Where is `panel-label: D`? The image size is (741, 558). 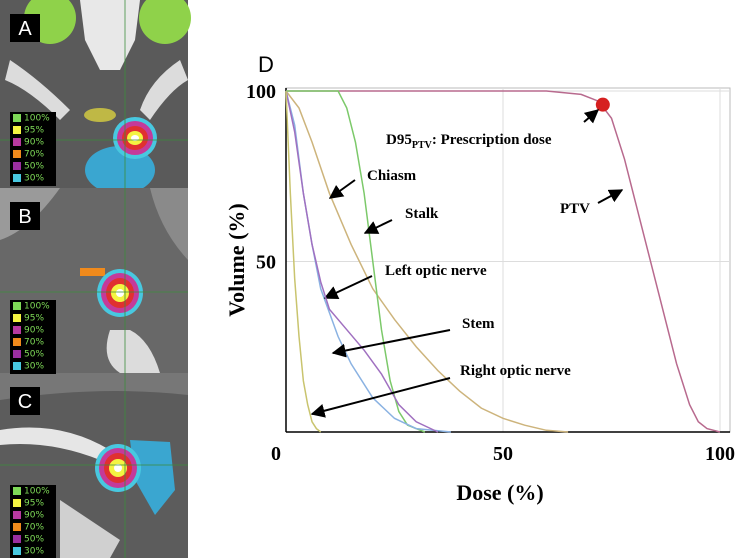 panel-label: D is located at coordinates (266, 64).